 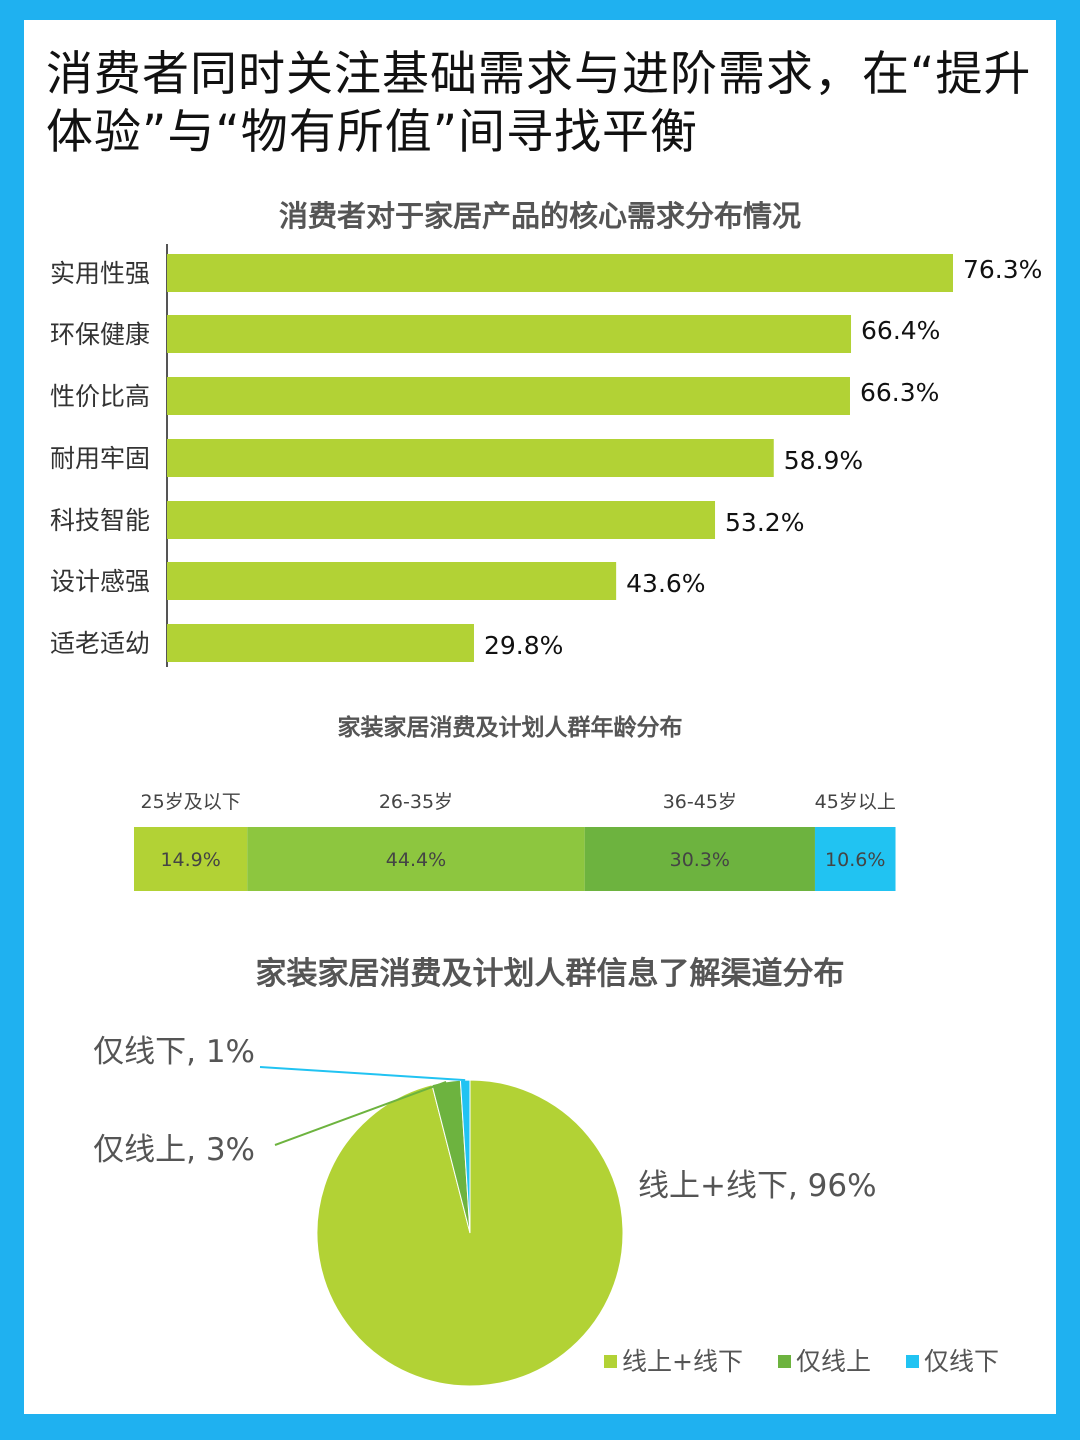 I want to click on age-category-label-4: 45岁以上, so click(x=855, y=802).